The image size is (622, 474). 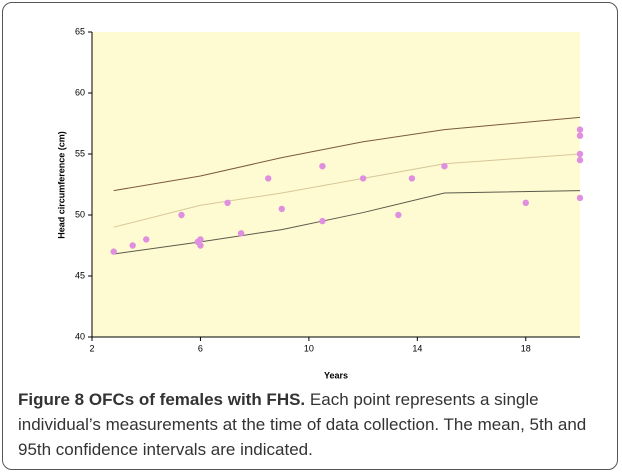 What do you see at coordinates (91, 348) in the screenshot?
I see `x-tick-label: 2` at bounding box center [91, 348].